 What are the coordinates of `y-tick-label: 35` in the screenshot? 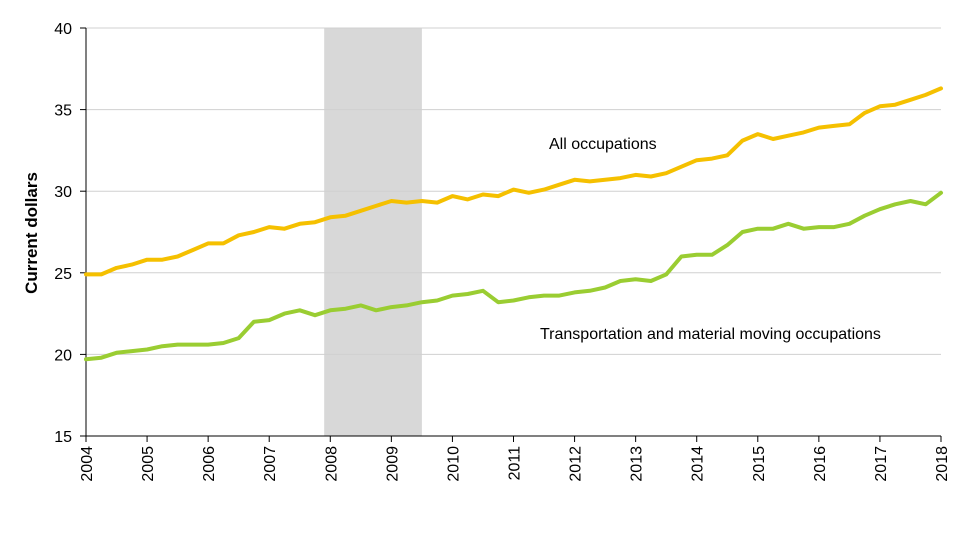 It's located at (63, 111).